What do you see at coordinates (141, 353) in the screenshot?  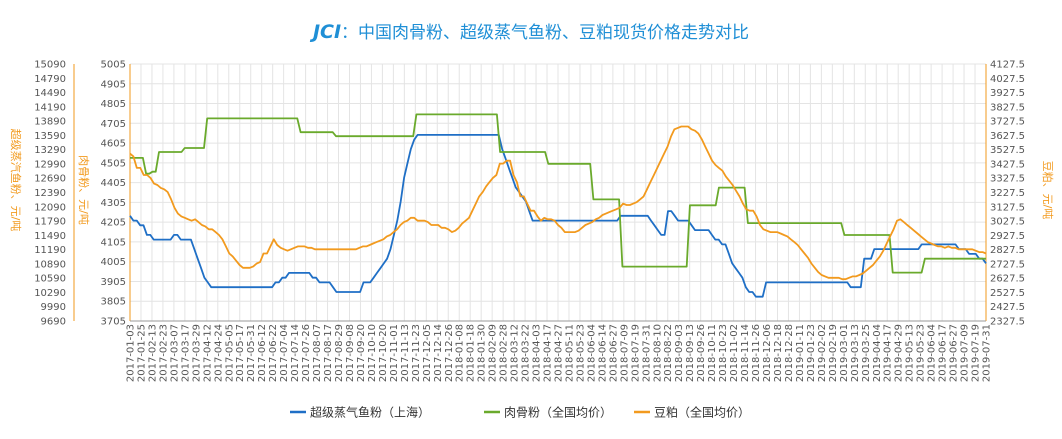 I see `x-tick-label: 2017-01-25` at bounding box center [141, 353].